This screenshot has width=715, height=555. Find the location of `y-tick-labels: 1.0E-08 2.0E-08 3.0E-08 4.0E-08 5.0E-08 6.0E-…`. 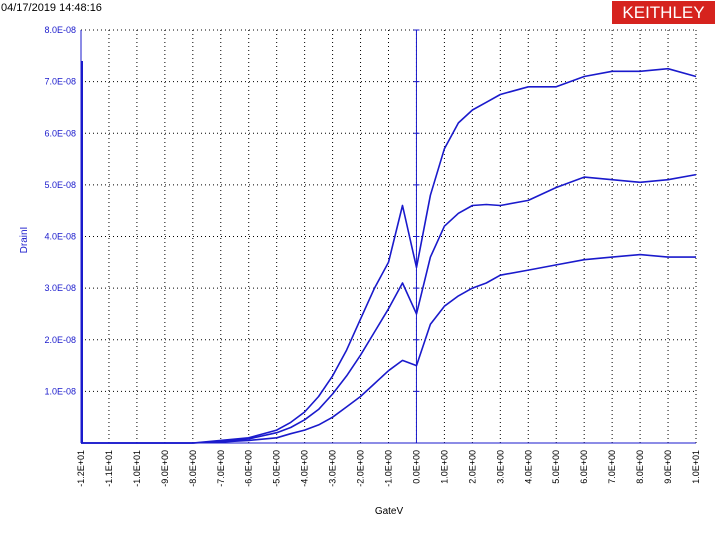

y-tick-labels: 1.0E-08 2.0E-08 3.0E-08 4.0E-08 5.0E-08 6.0E-… is located at coordinates (60, 210).